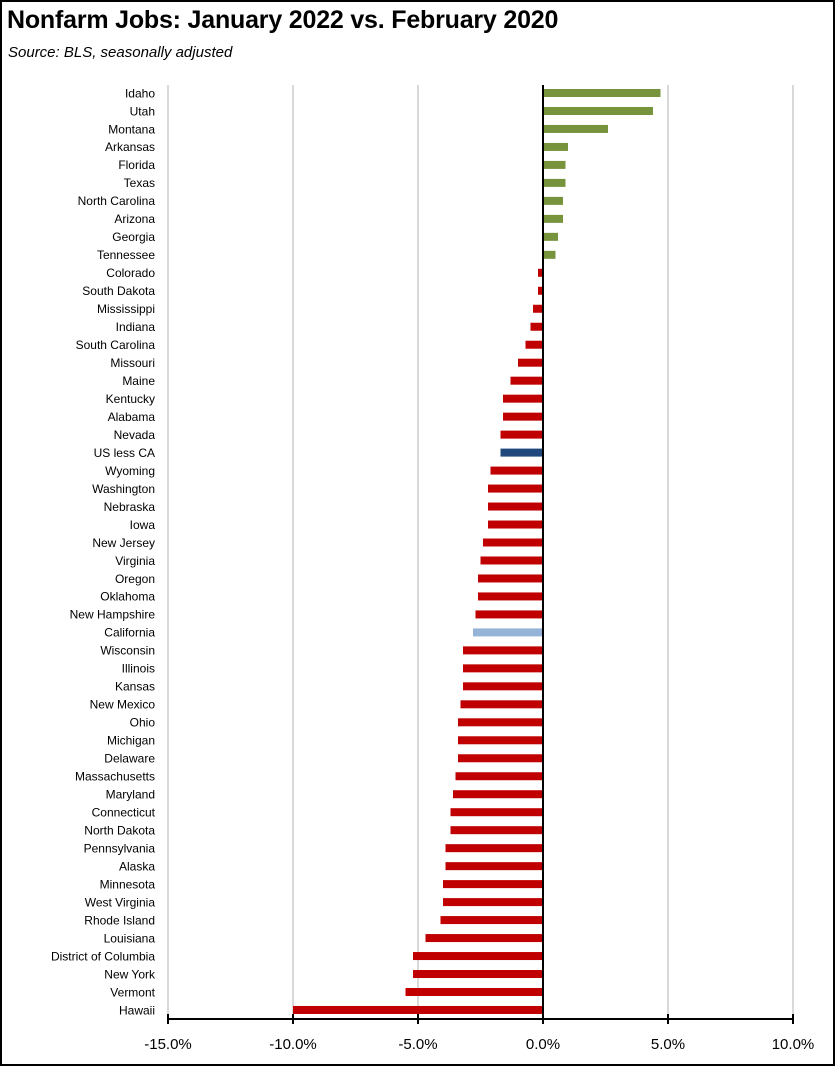 The image size is (835, 1066). I want to click on category-label: New Hampshire, so click(113, 615).